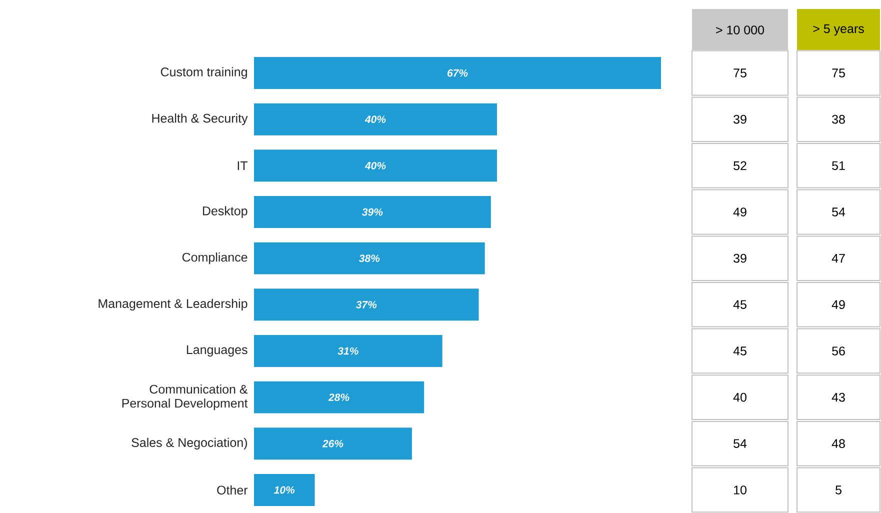 Image resolution: width=881 pixels, height=513 pixels. I want to click on data-label: 31%, so click(348, 351).